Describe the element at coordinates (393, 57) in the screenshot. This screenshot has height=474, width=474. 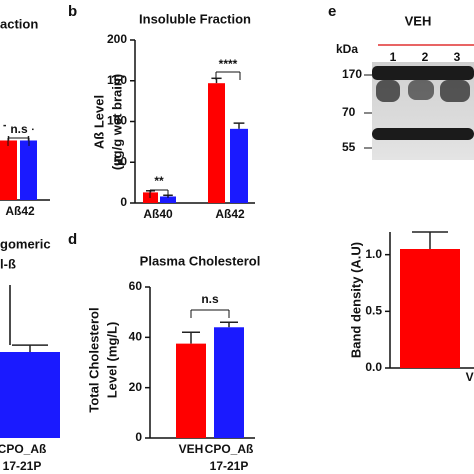
I see `lane-label: 1` at that location.